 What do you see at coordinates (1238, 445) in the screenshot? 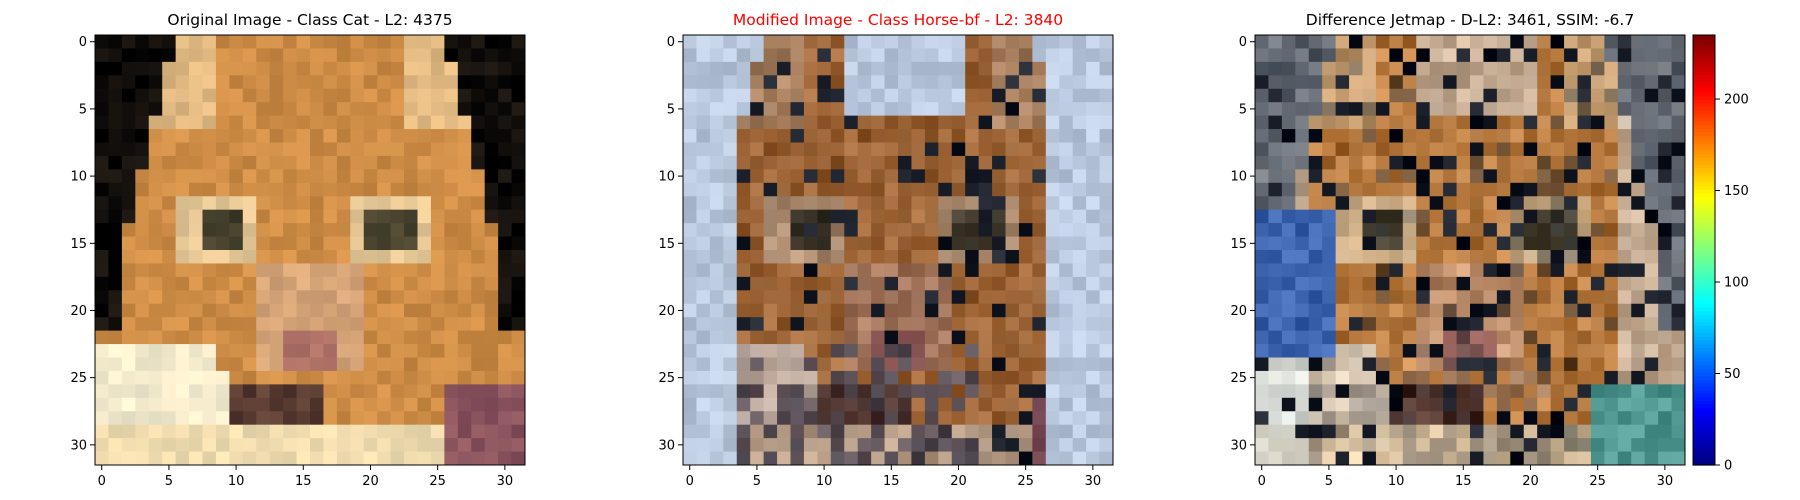
I see `y-tick-label: 30` at bounding box center [1238, 445].